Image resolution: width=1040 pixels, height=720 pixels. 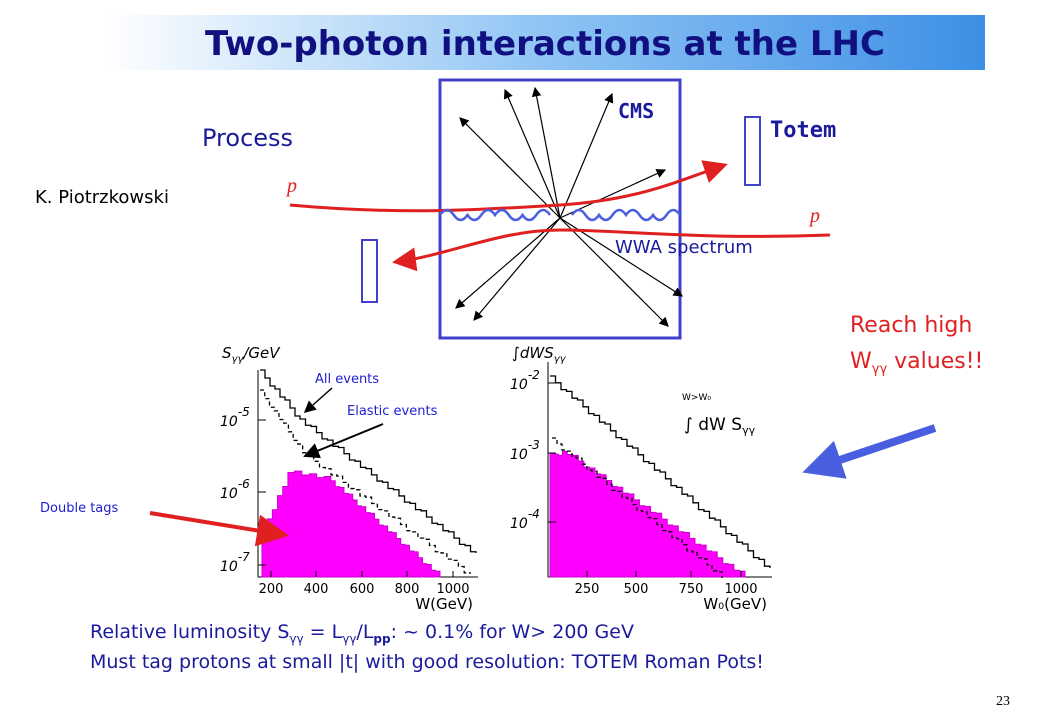 What do you see at coordinates (696, 398) in the screenshot?
I see `inset: W>W₀` at bounding box center [696, 398].